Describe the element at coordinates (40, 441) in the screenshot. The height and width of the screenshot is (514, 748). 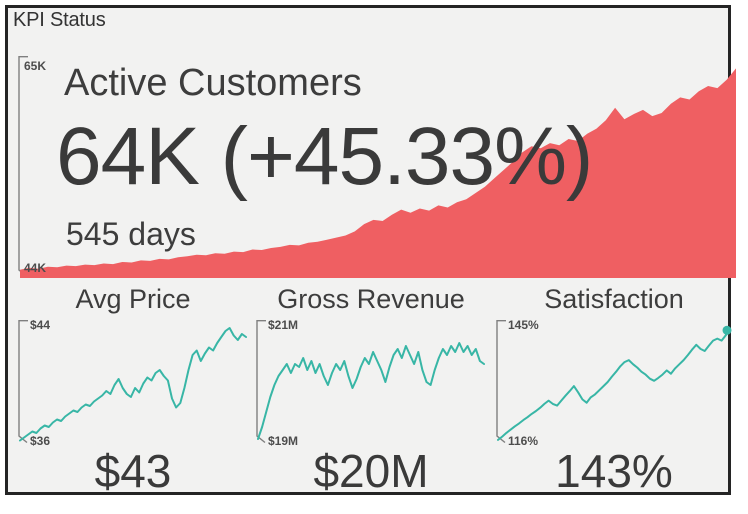
I see `avg-price-axis-bottom-label: $36` at that location.